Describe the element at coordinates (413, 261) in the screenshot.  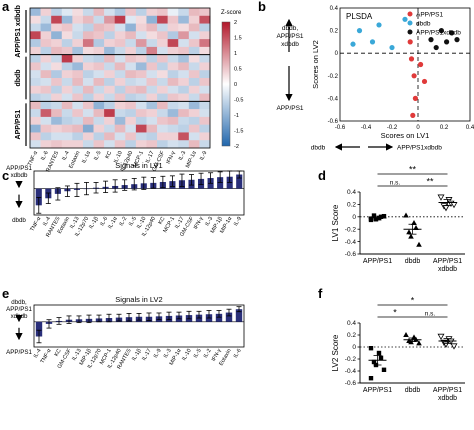
I see `x-category-label: dbdb` at that location.